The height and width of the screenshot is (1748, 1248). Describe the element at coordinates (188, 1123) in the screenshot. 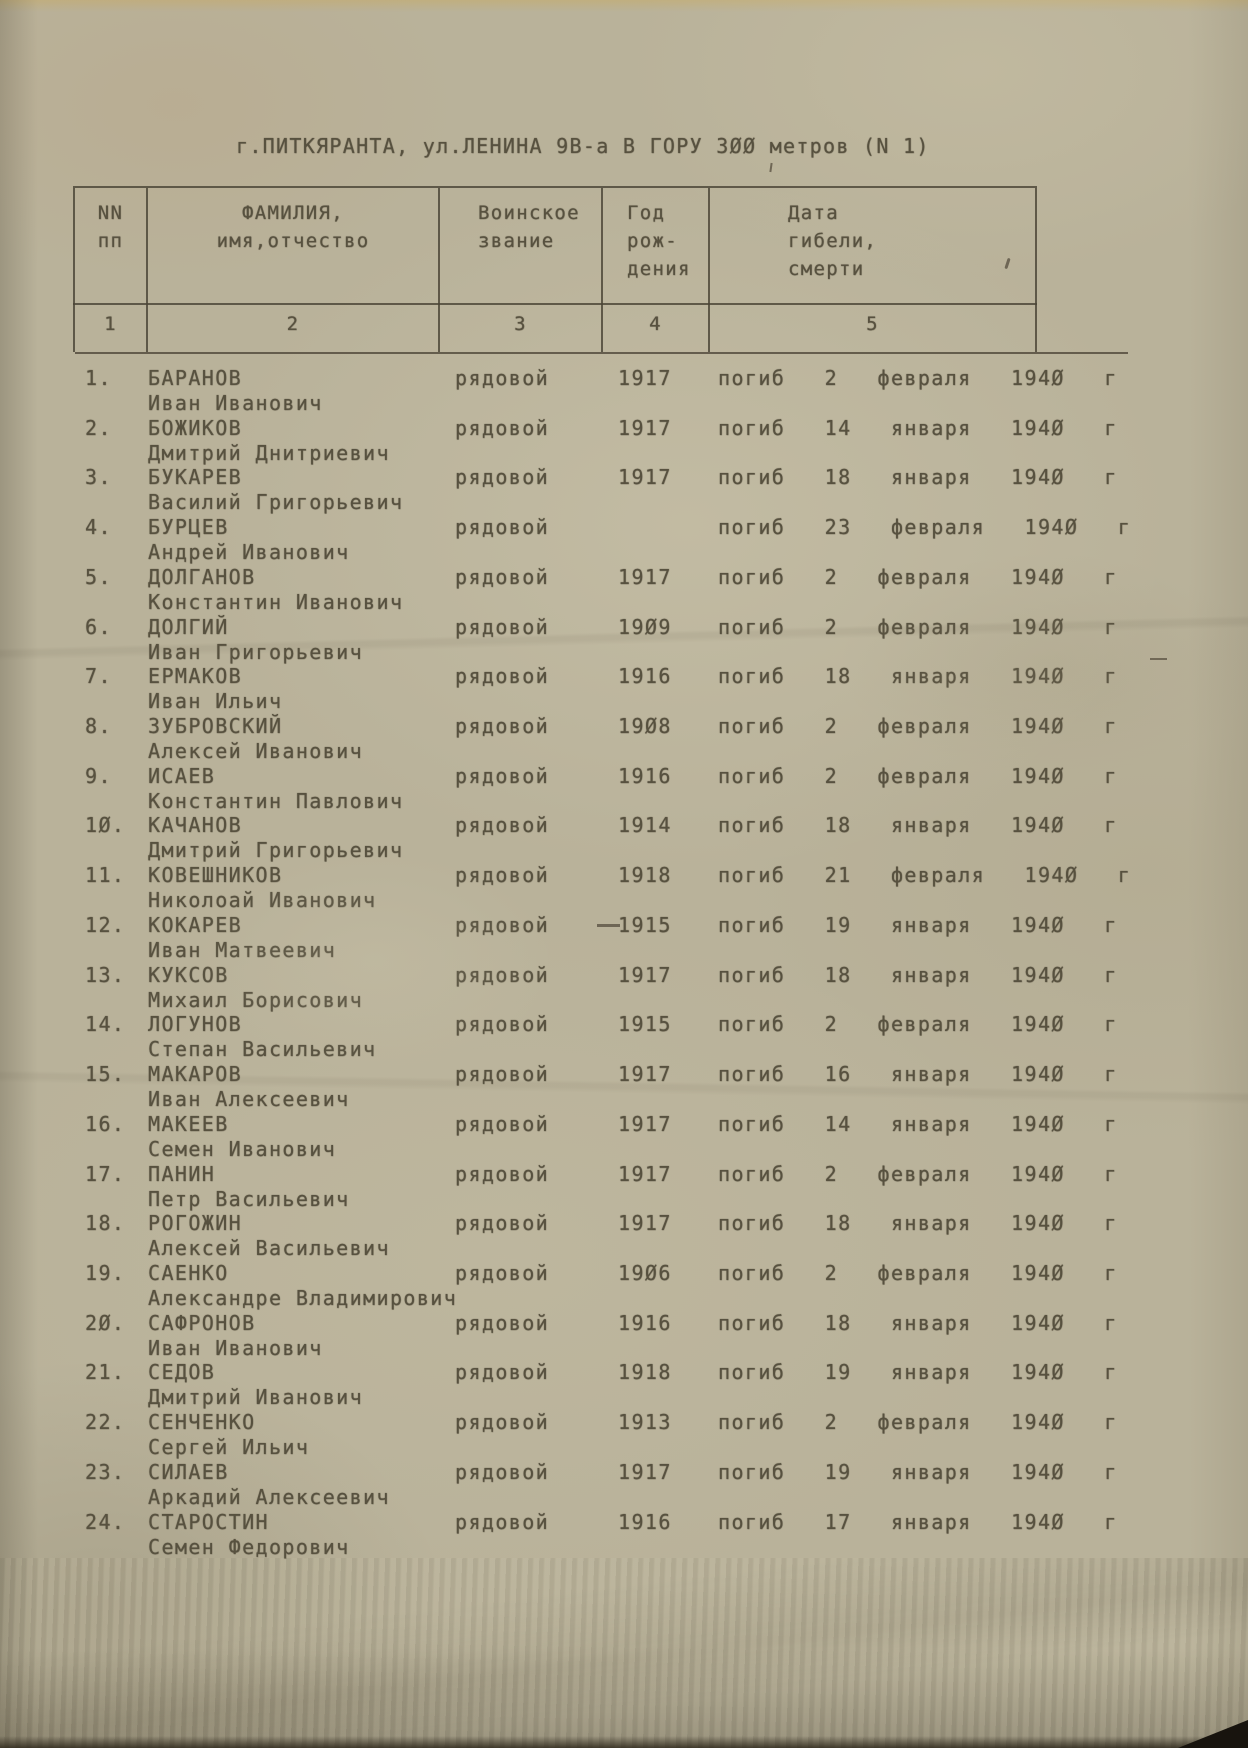

I see `surname: МАКЕЕВ` at that location.